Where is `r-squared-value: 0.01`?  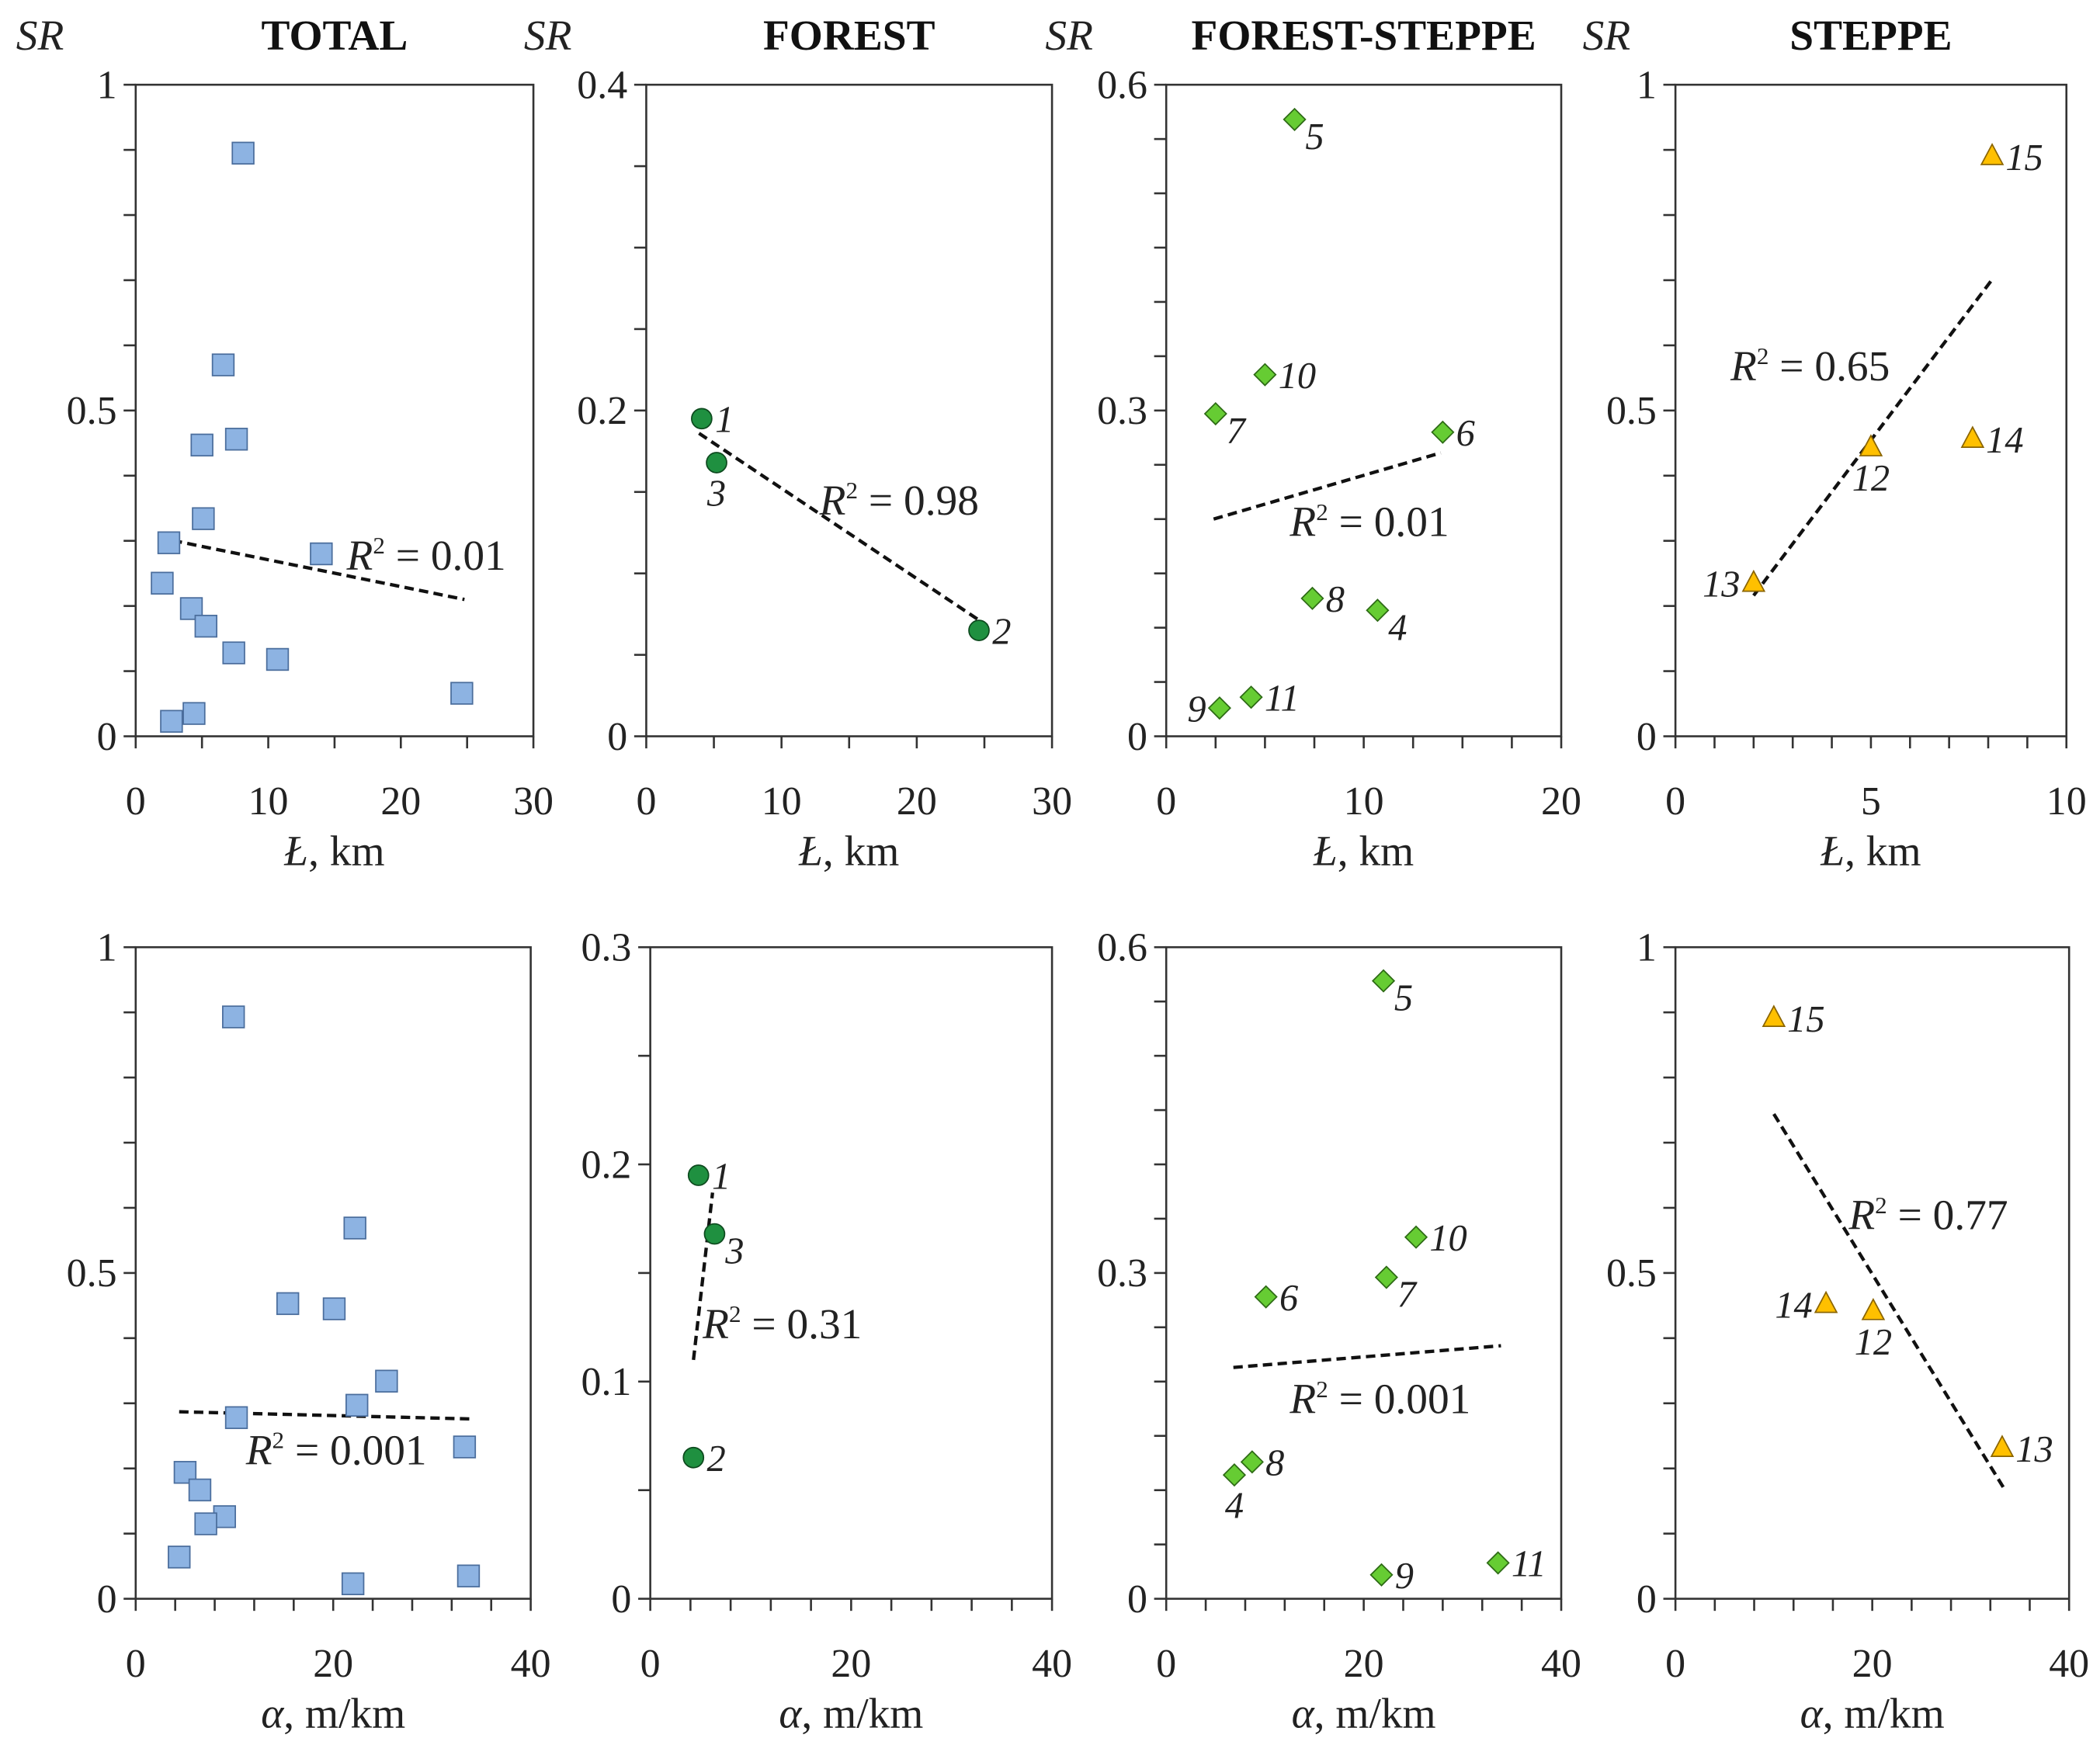
r-squared-value: 0.01 is located at coordinates (468, 555).